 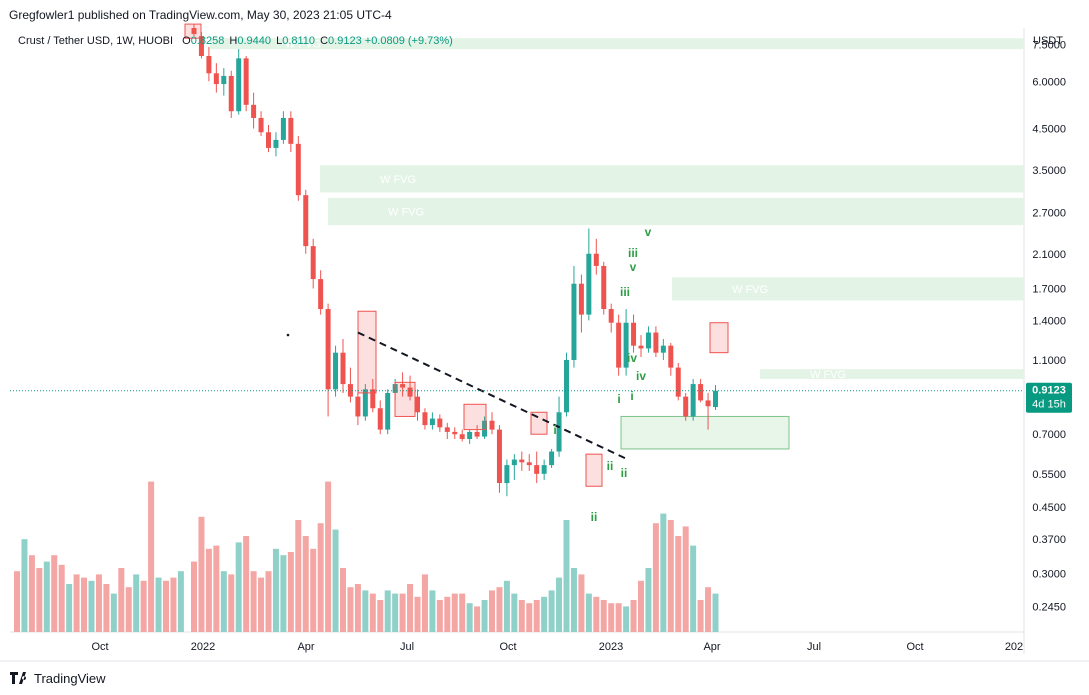 I want to click on fvg-zone, so click(x=848, y=289).